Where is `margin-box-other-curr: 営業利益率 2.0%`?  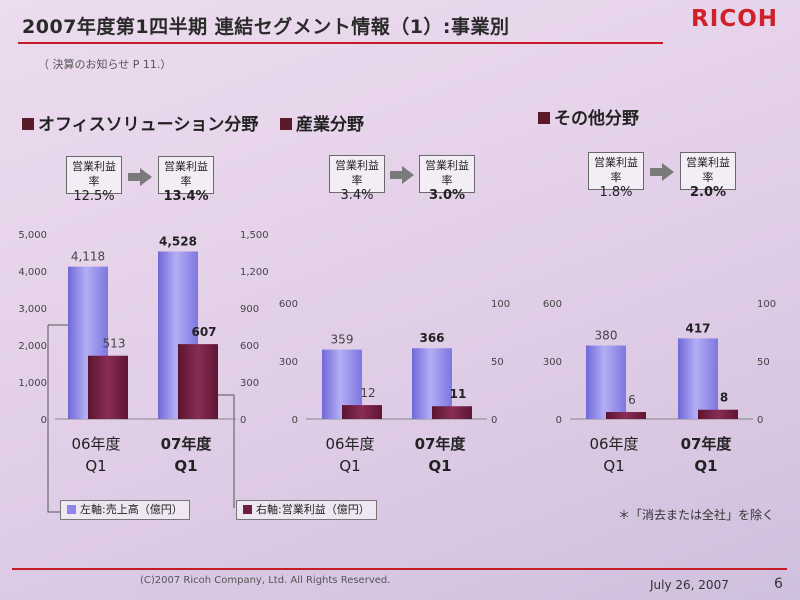
margin-box-other-curr: 営業利益率 2.0% is located at coordinates (708, 176).